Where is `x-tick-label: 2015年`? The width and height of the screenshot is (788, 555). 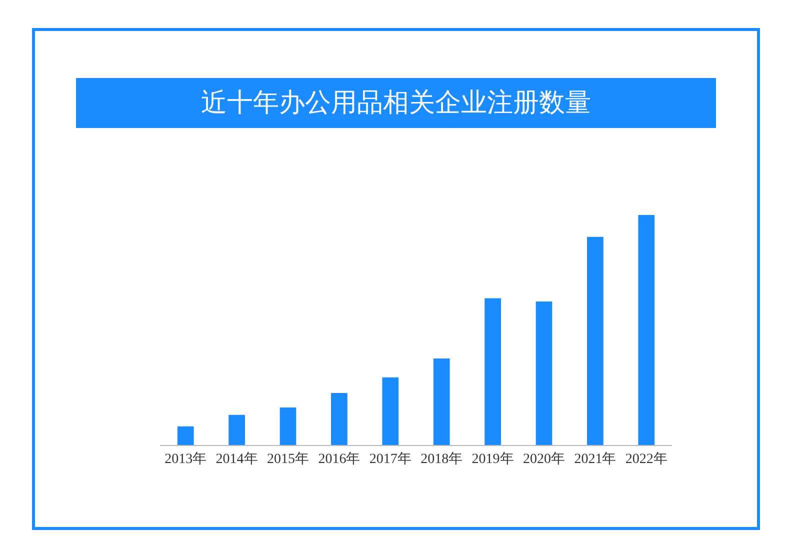
x-tick-label: 2015年 is located at coordinates (288, 458).